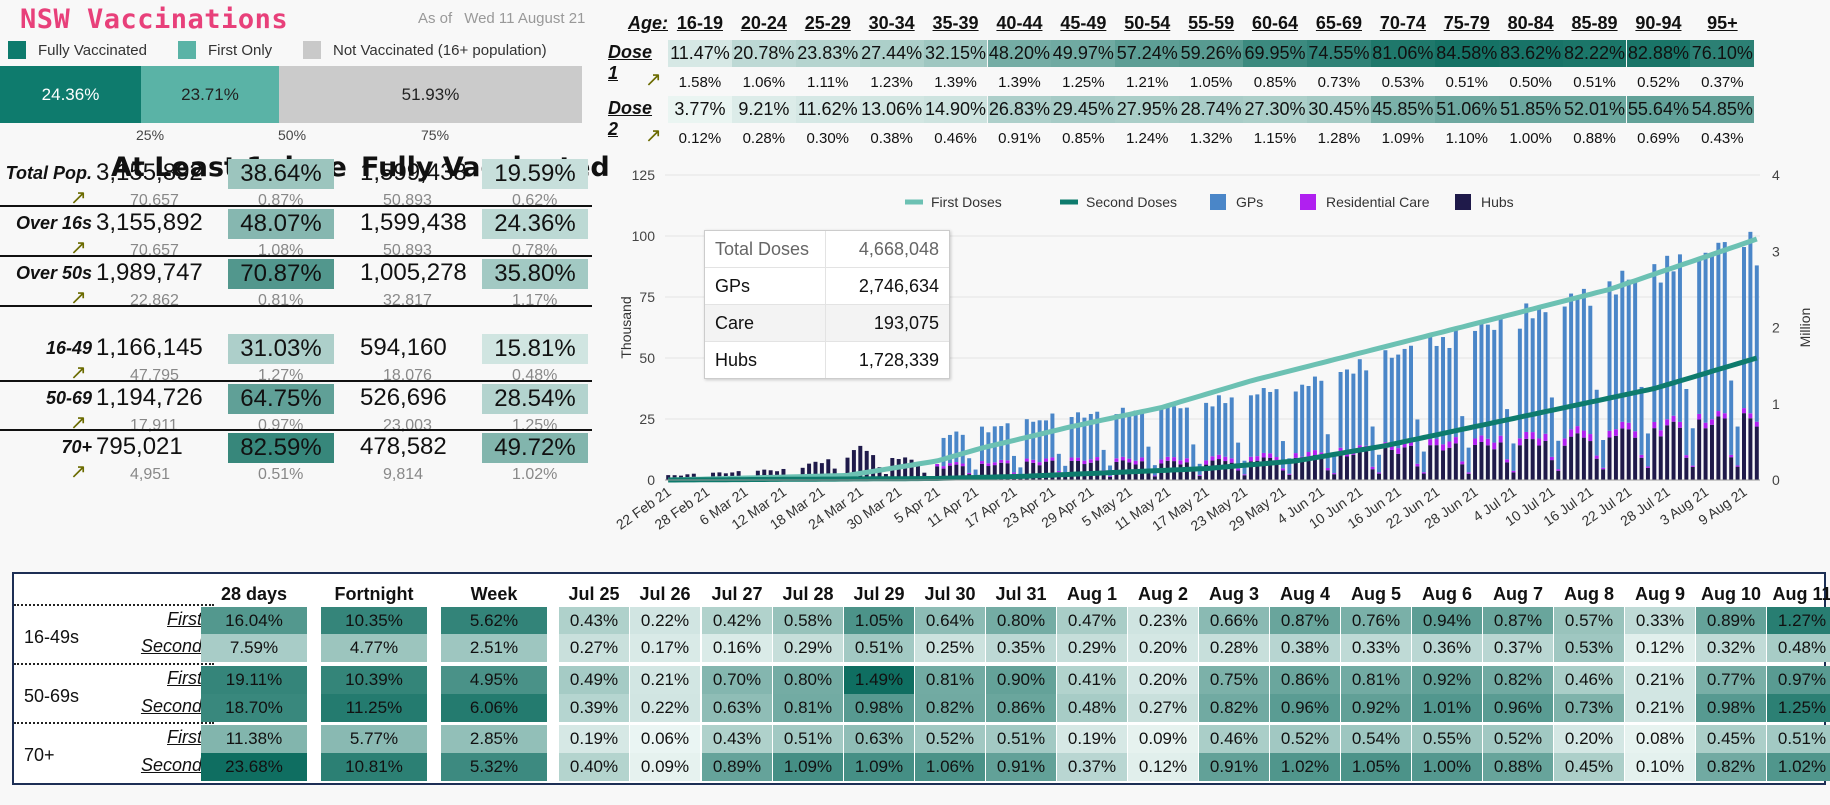 The height and width of the screenshot is (805, 1830). I want to click on rate-cell: 0.98%, so click(879, 708).